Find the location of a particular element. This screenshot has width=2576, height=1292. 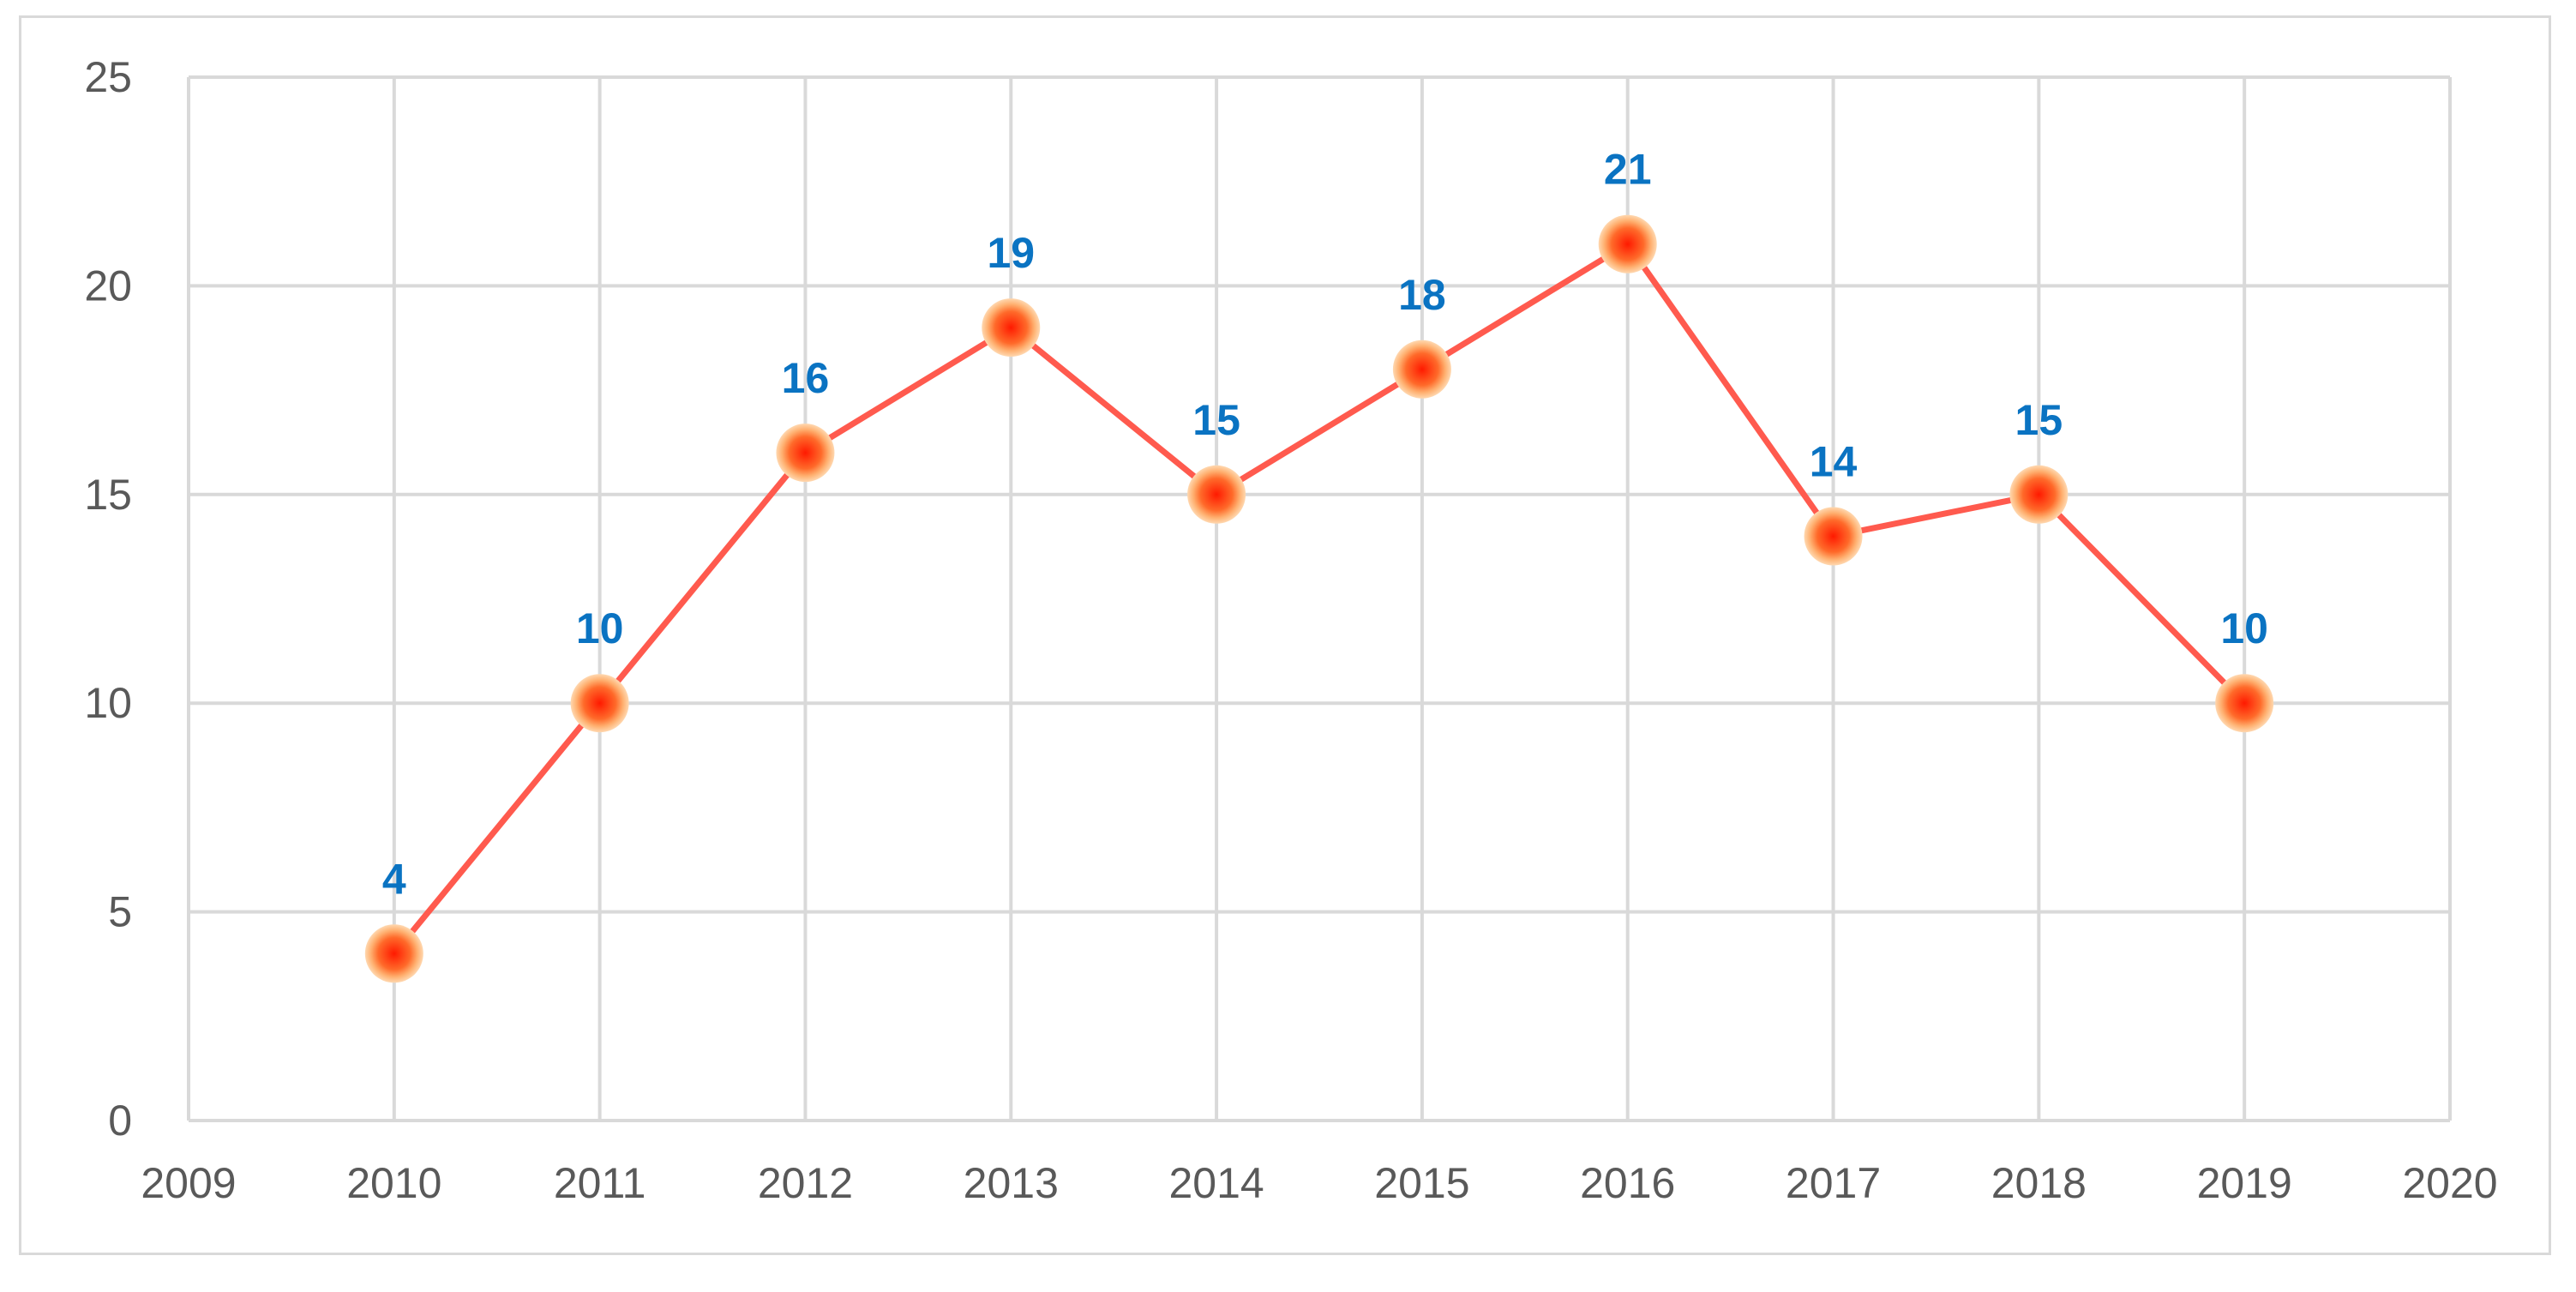

data-label: 16 is located at coordinates (806, 378).